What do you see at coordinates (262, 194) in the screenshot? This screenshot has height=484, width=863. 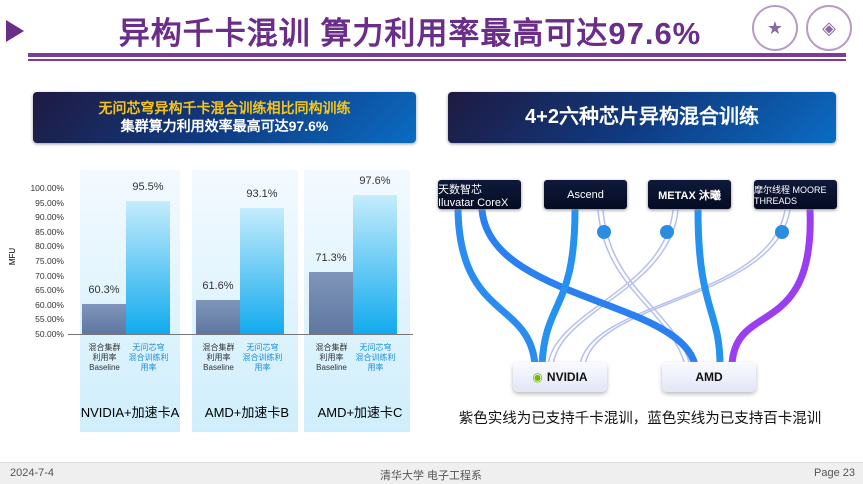 I see `bar-value-label: 93.1%` at bounding box center [262, 194].